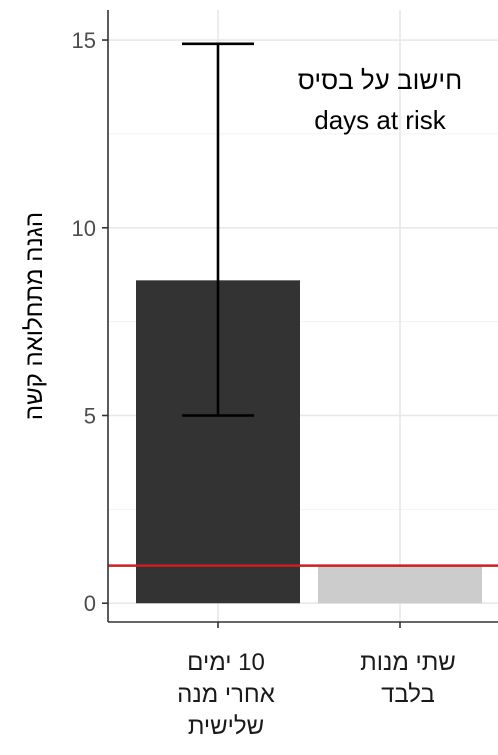  Describe the element at coordinates (380, 100) in the screenshot. I see `annotation-text: חישוב על בסיס days at risk` at that location.